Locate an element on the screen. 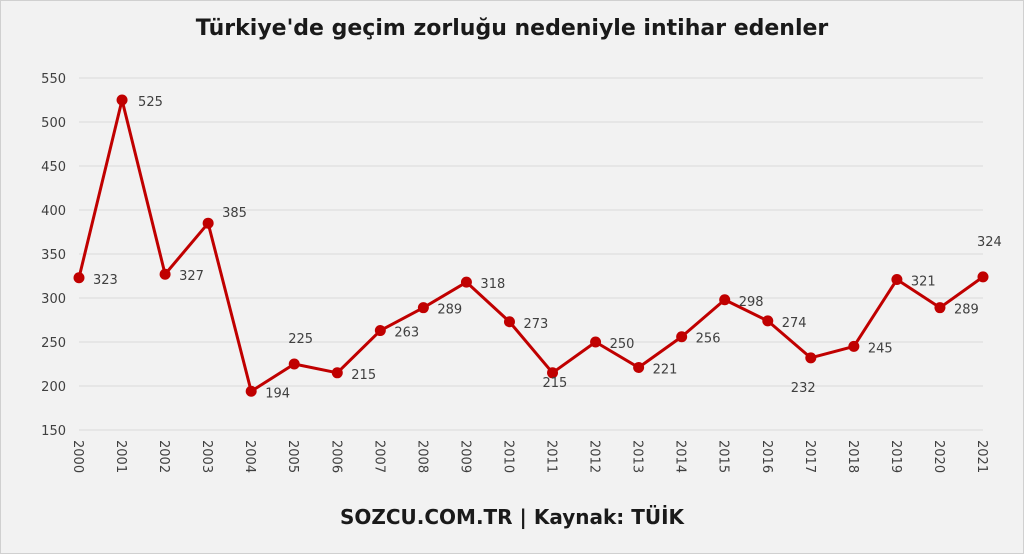 Image resolution: width=1024 pixels, height=554 pixels. x-tick-label: 2002 is located at coordinates (163, 456).